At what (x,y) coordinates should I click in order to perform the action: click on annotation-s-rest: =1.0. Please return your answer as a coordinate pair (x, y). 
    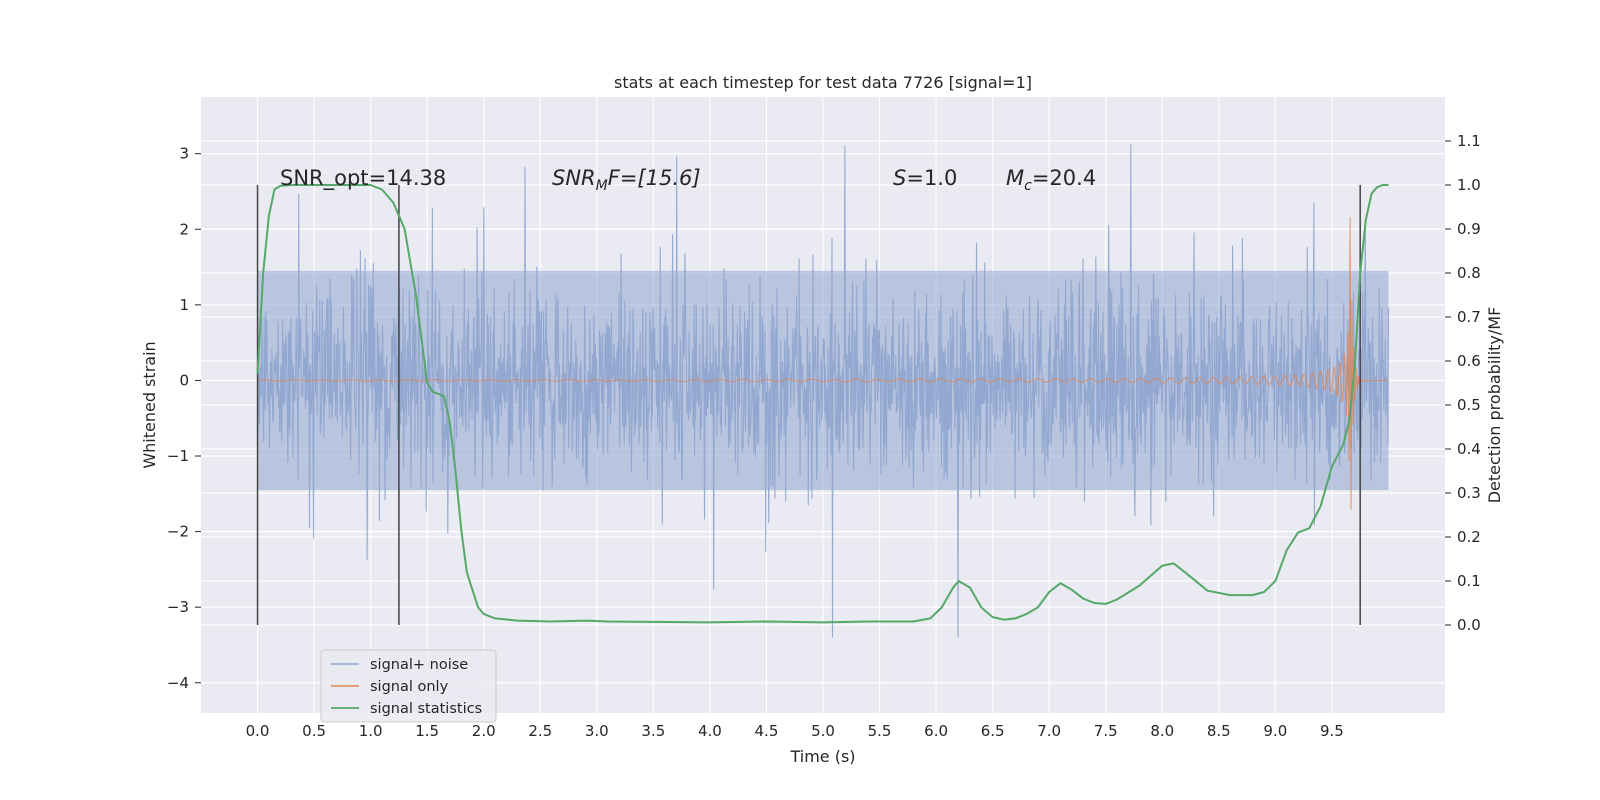
    Looking at the image, I should click on (931, 178).